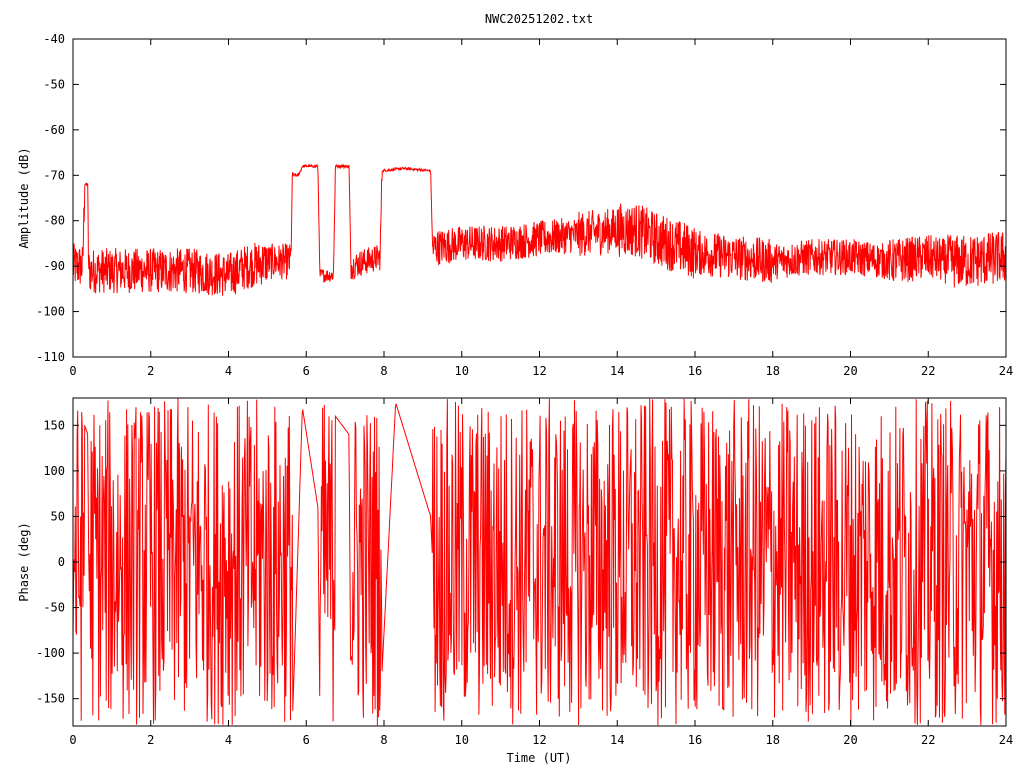  What do you see at coordinates (306, 740) in the screenshot?
I see `phase-x-tick-label: 6` at bounding box center [306, 740].